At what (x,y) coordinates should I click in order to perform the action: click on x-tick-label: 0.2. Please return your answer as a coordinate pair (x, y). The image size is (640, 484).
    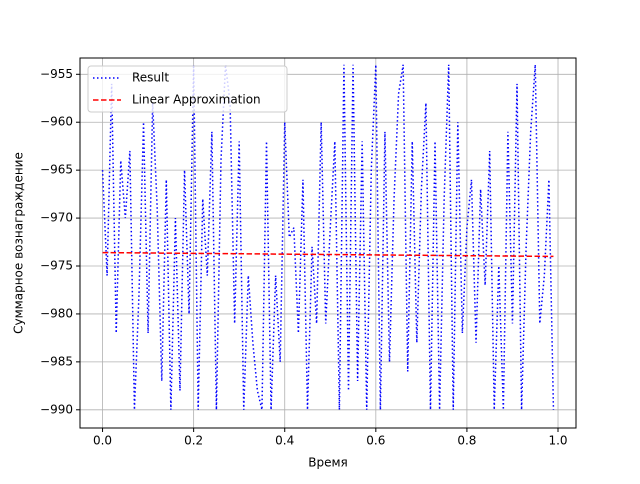
    Looking at the image, I should click on (193, 441).